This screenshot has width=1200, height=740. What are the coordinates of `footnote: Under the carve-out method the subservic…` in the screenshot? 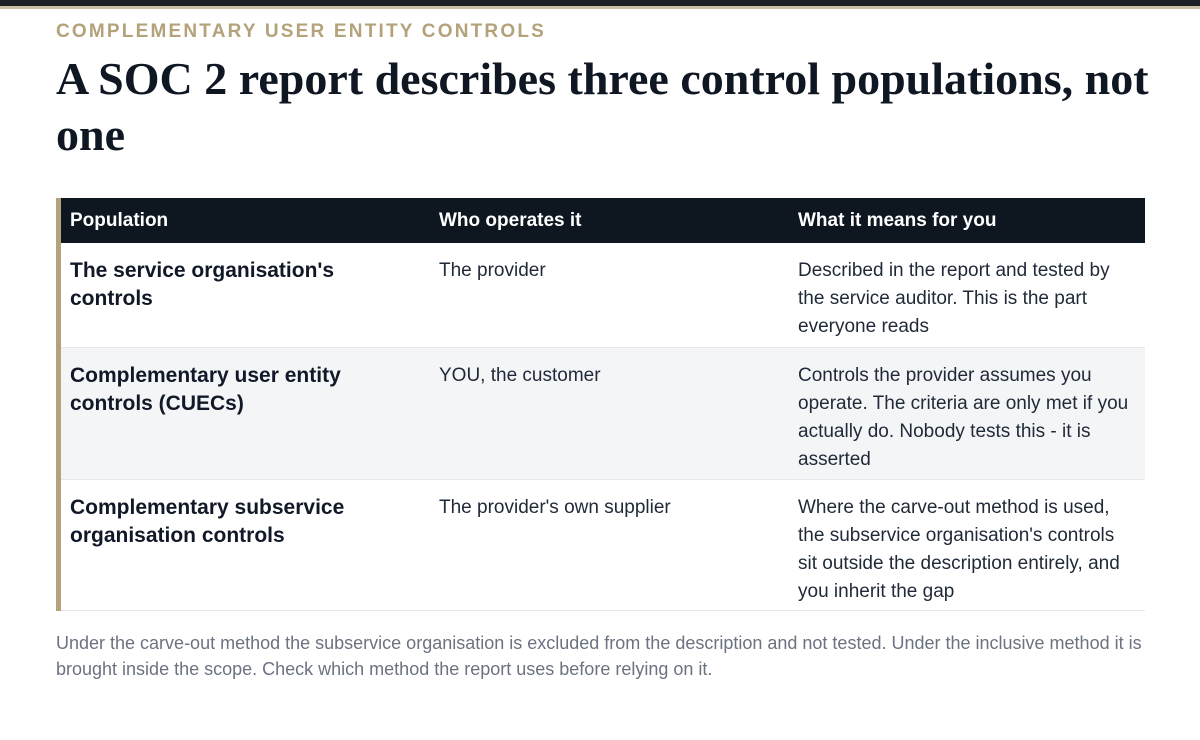 It's located at (599, 656).